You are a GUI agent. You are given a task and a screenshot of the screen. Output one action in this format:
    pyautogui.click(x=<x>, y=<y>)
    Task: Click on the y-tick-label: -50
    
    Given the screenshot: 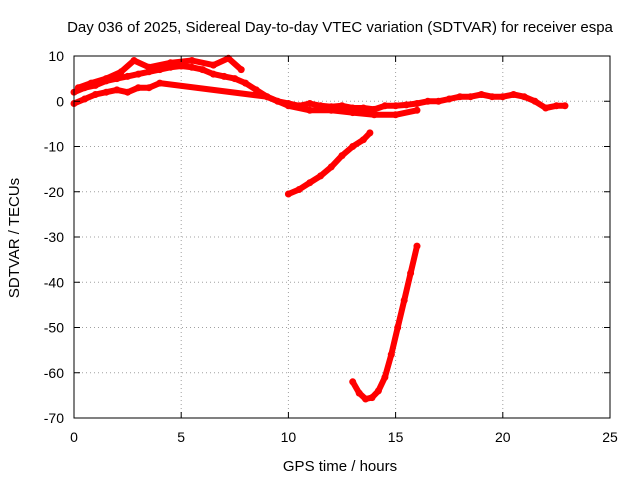 What is the action you would take?
    pyautogui.click(x=54, y=328)
    